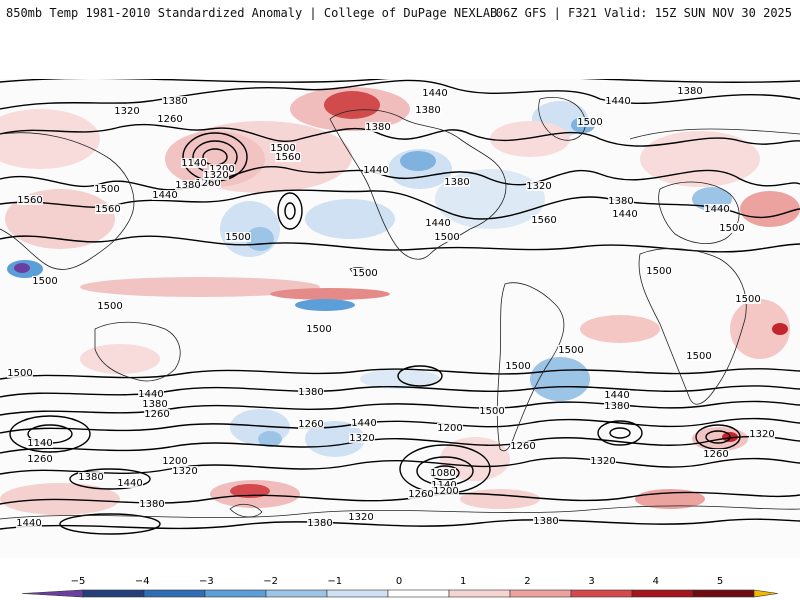 The image size is (800, 600). I want to click on colorbar-tick-label: −2, so click(270, 581).